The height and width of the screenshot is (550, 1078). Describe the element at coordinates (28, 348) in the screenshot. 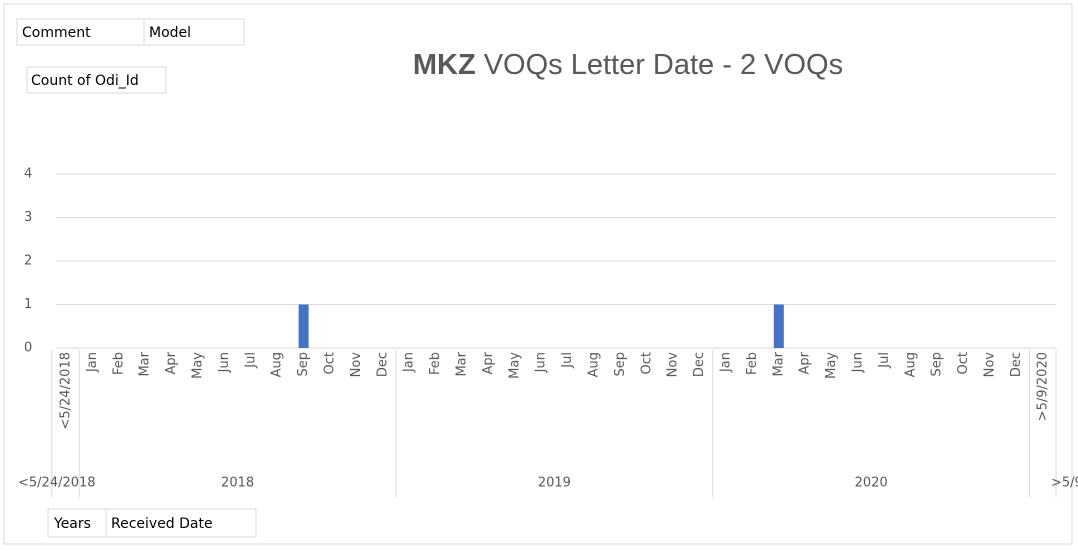

I see `y-tick-label: 0` at that location.